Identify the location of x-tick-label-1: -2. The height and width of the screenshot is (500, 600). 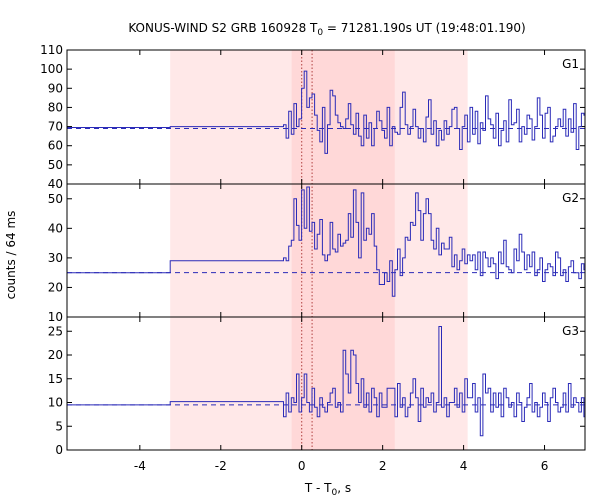
(221, 466).